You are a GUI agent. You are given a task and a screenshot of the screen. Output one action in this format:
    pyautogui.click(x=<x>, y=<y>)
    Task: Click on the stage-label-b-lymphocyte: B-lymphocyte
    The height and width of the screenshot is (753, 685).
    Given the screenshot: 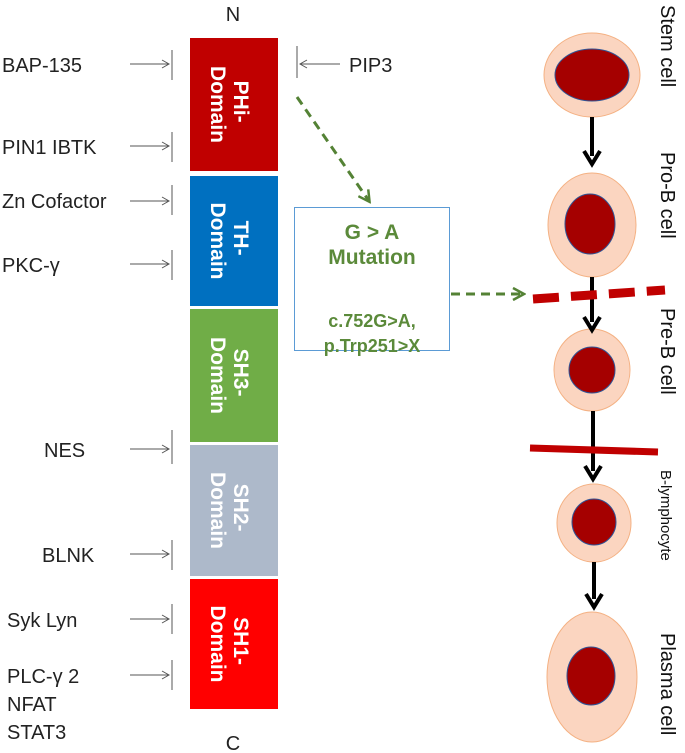 What is the action you would take?
    pyautogui.click(x=665, y=515)
    